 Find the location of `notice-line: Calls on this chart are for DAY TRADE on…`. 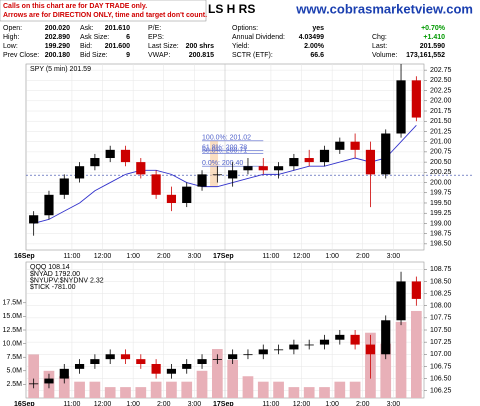

notice-line: Calls on this chart are for DAY TRADE on… is located at coordinates (75, 6).